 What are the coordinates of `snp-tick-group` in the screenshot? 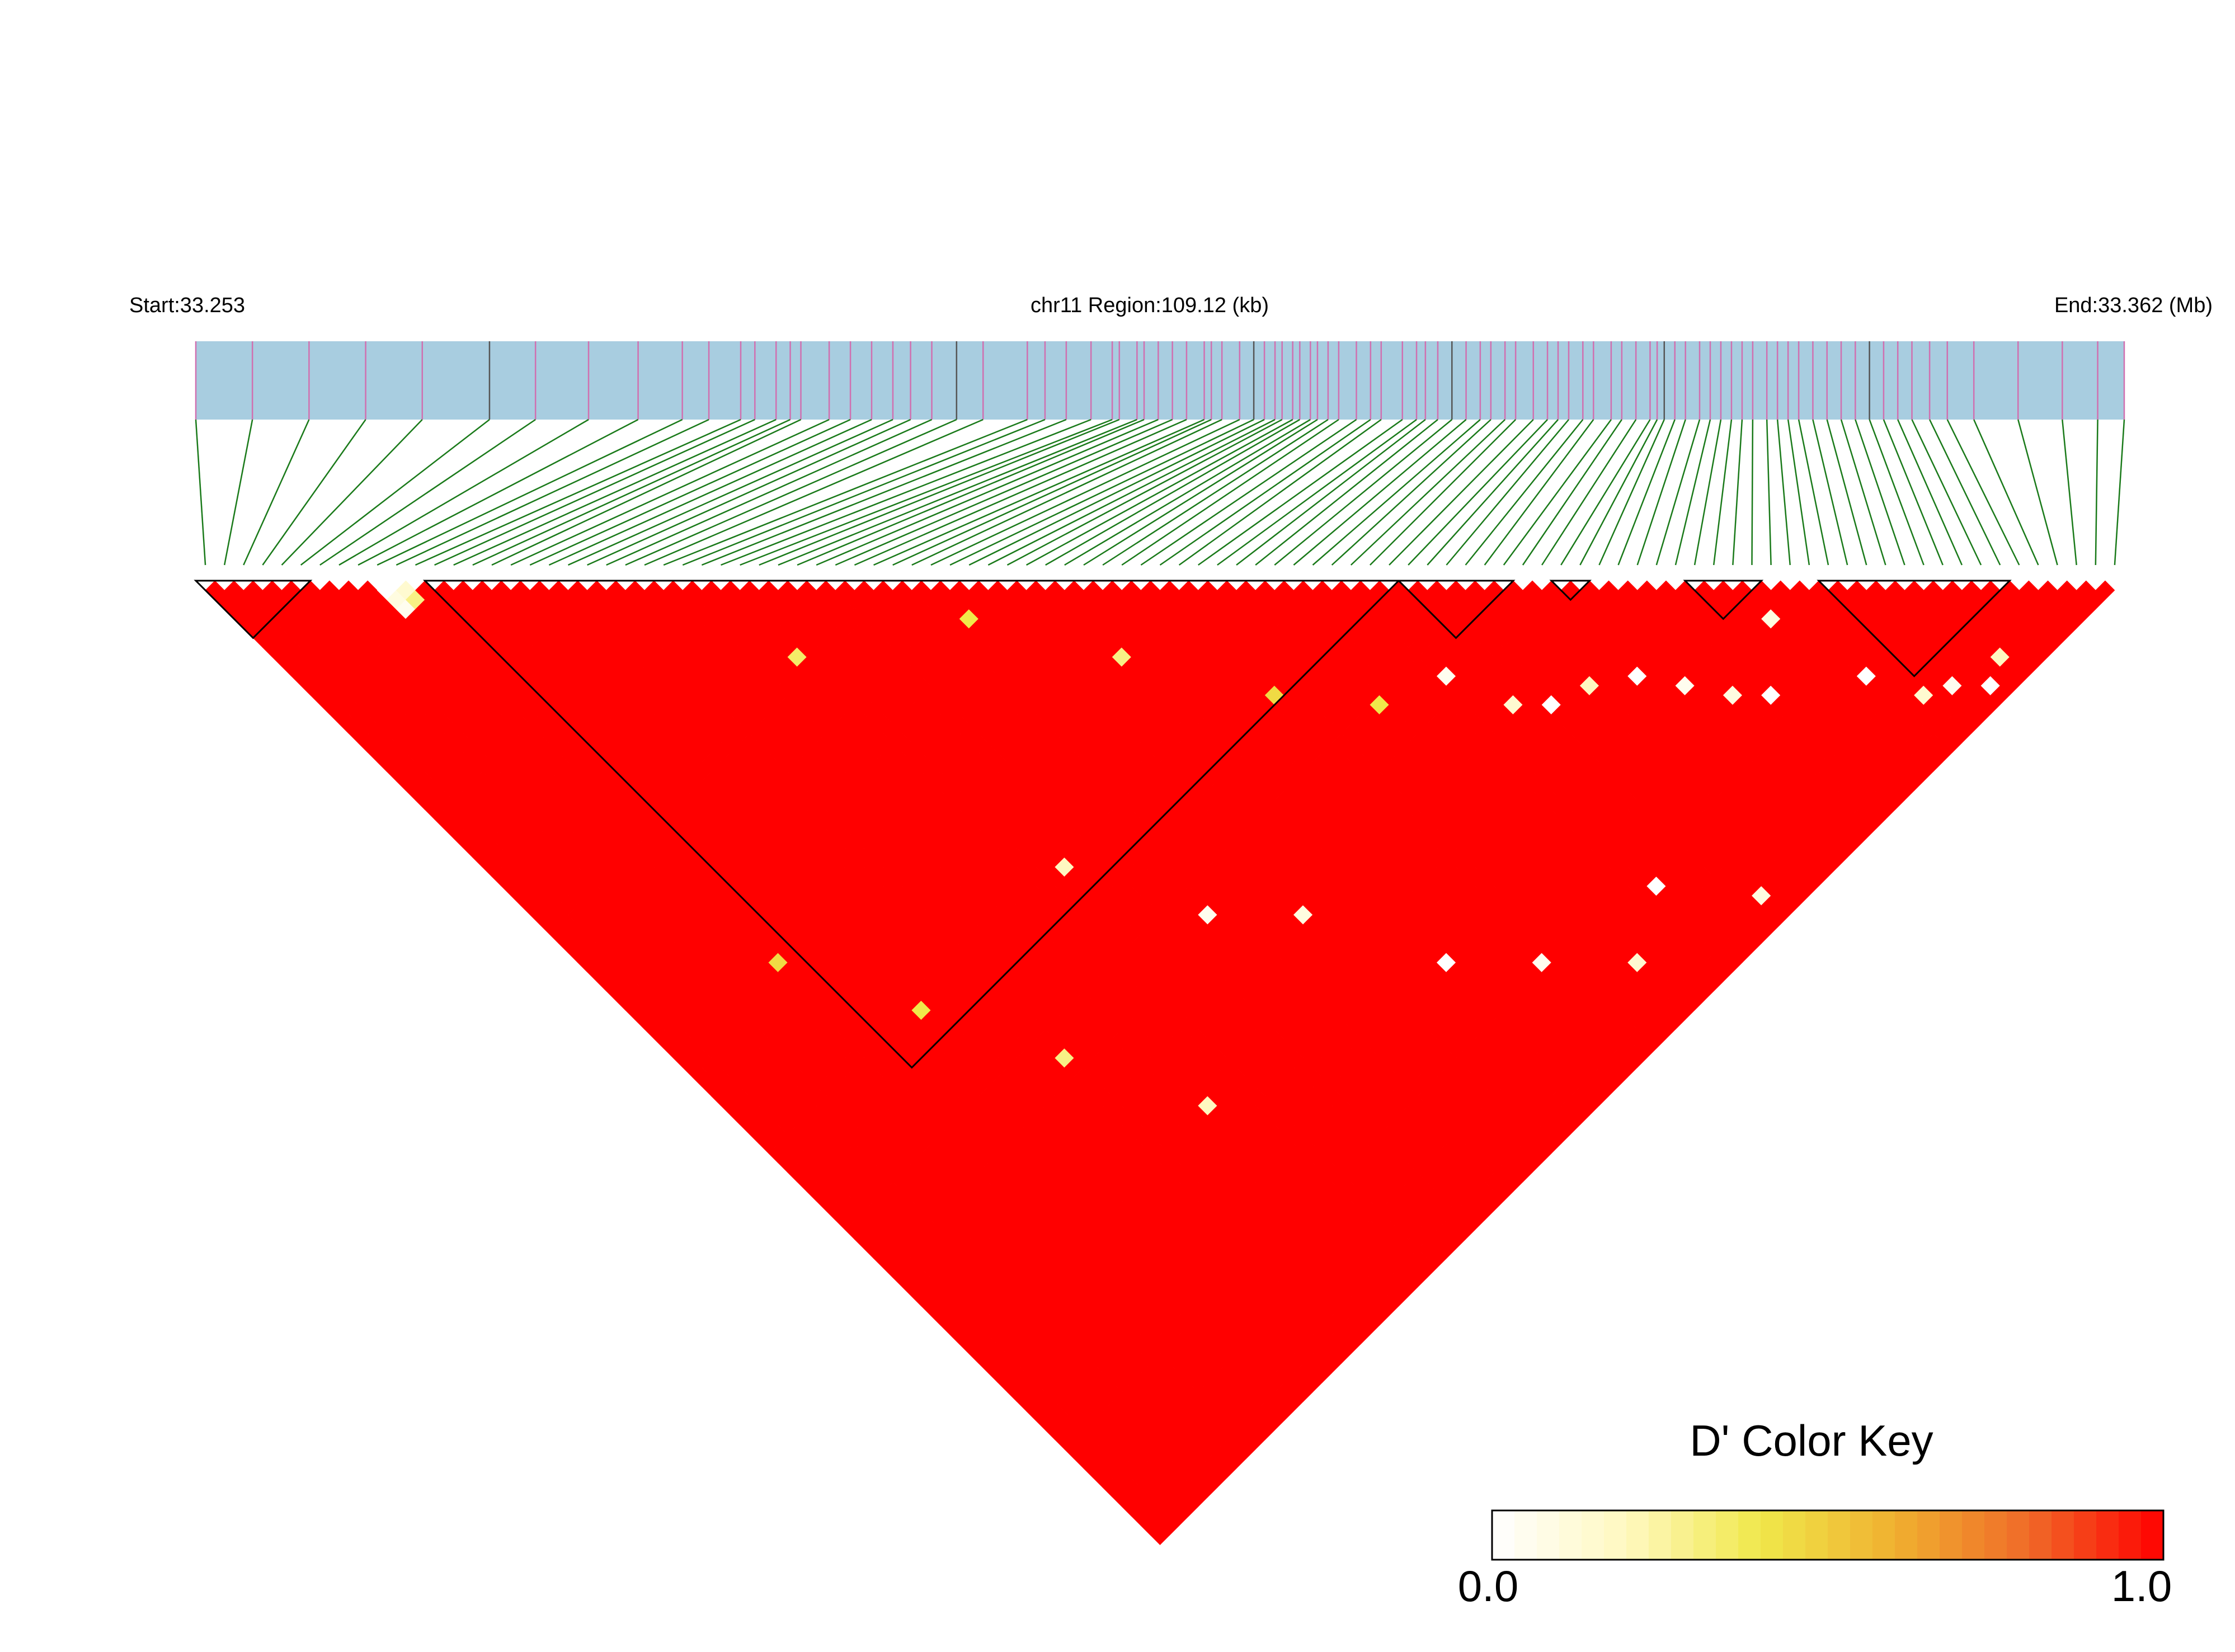 It's located at (1160, 381).